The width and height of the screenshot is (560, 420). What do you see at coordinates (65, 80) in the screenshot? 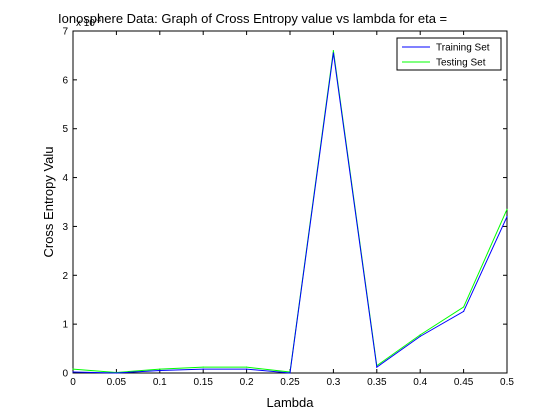
I see `y-tick-label: 6` at bounding box center [65, 80].